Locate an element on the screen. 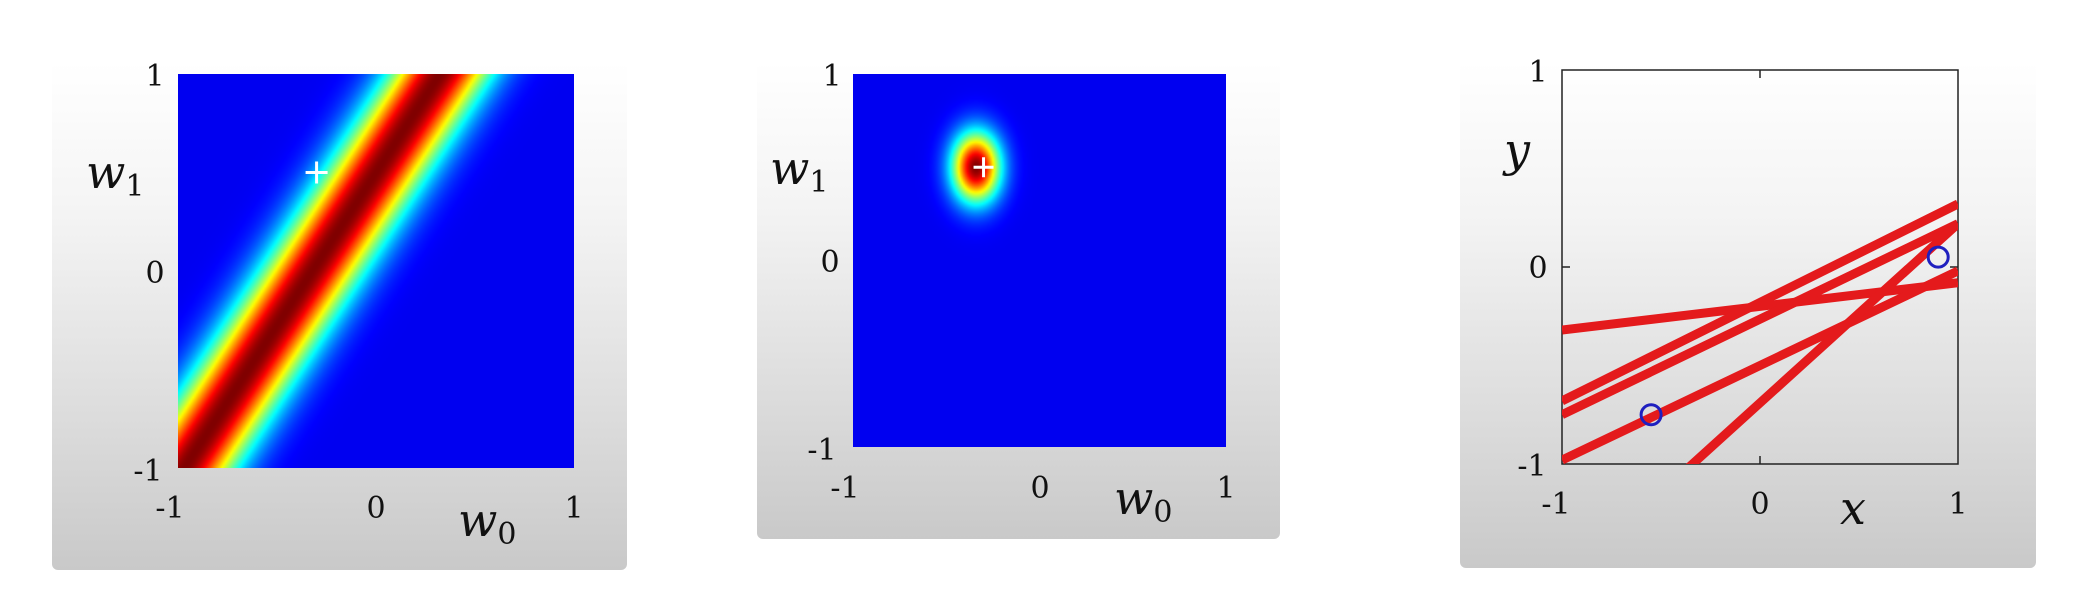 The width and height of the screenshot is (2090, 614). p3-ytick-top: 1 is located at coordinates (1537, 72).